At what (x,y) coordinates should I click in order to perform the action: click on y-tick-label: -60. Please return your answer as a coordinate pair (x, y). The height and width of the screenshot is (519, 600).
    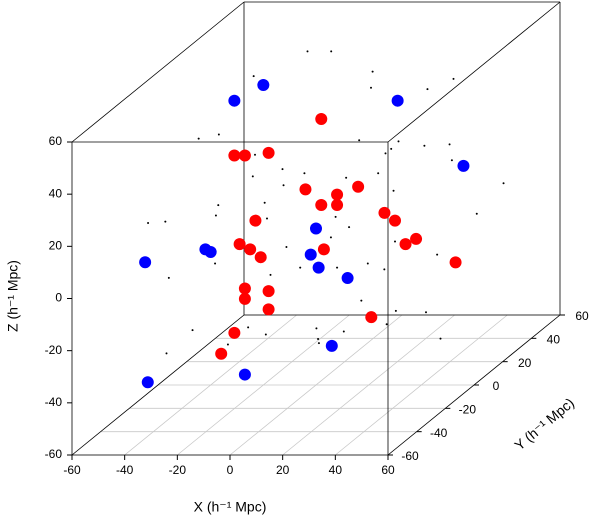
    Looking at the image, I should click on (410, 456).